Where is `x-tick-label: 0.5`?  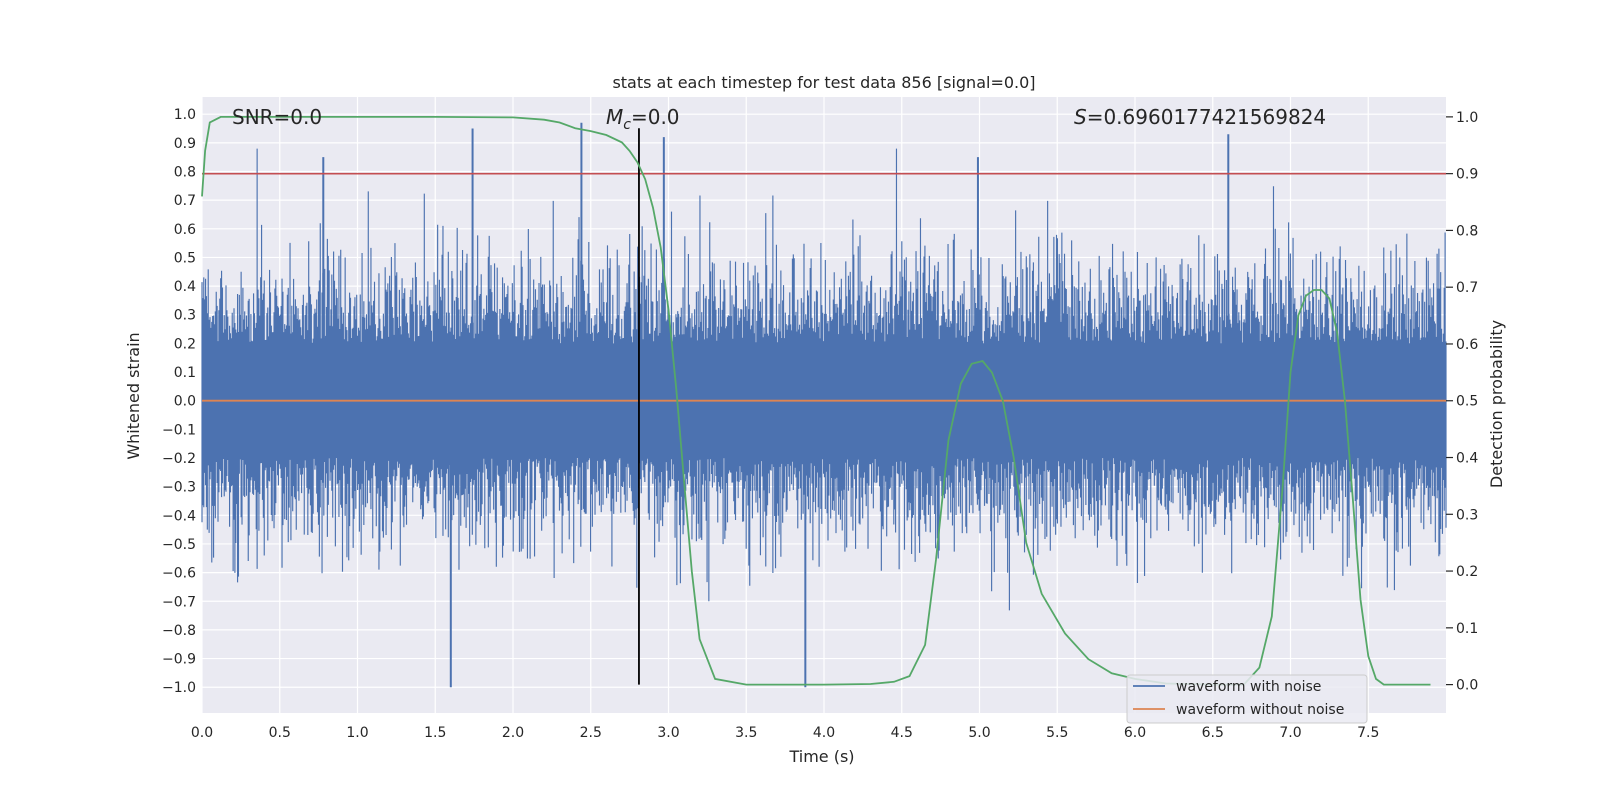 x-tick-label: 0.5 is located at coordinates (280, 733).